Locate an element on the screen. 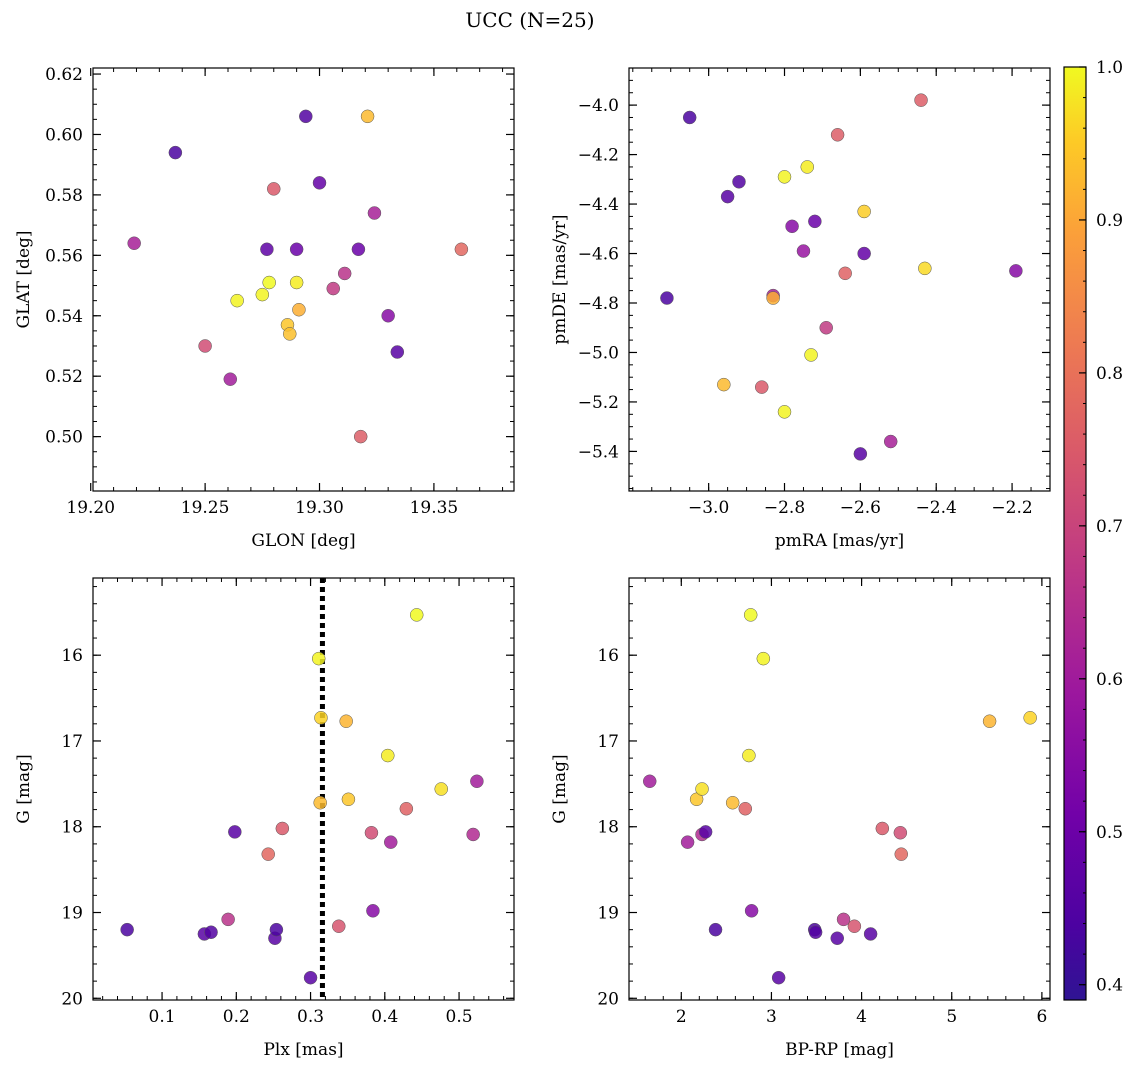 Image resolution: width=1136 pixels, height=1067 pixels. y-axis-label: GLAT [deg] is located at coordinates (24, 279).